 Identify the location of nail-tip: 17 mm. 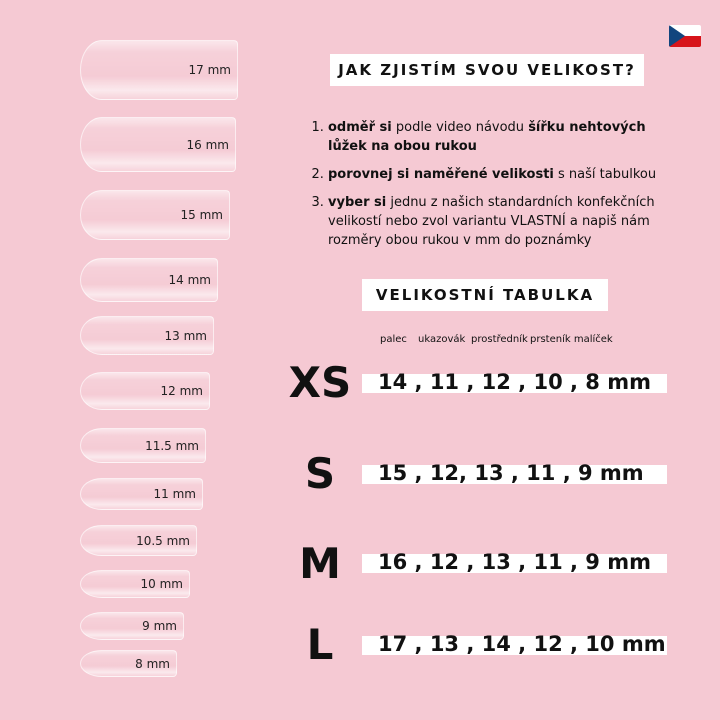
(159, 70).